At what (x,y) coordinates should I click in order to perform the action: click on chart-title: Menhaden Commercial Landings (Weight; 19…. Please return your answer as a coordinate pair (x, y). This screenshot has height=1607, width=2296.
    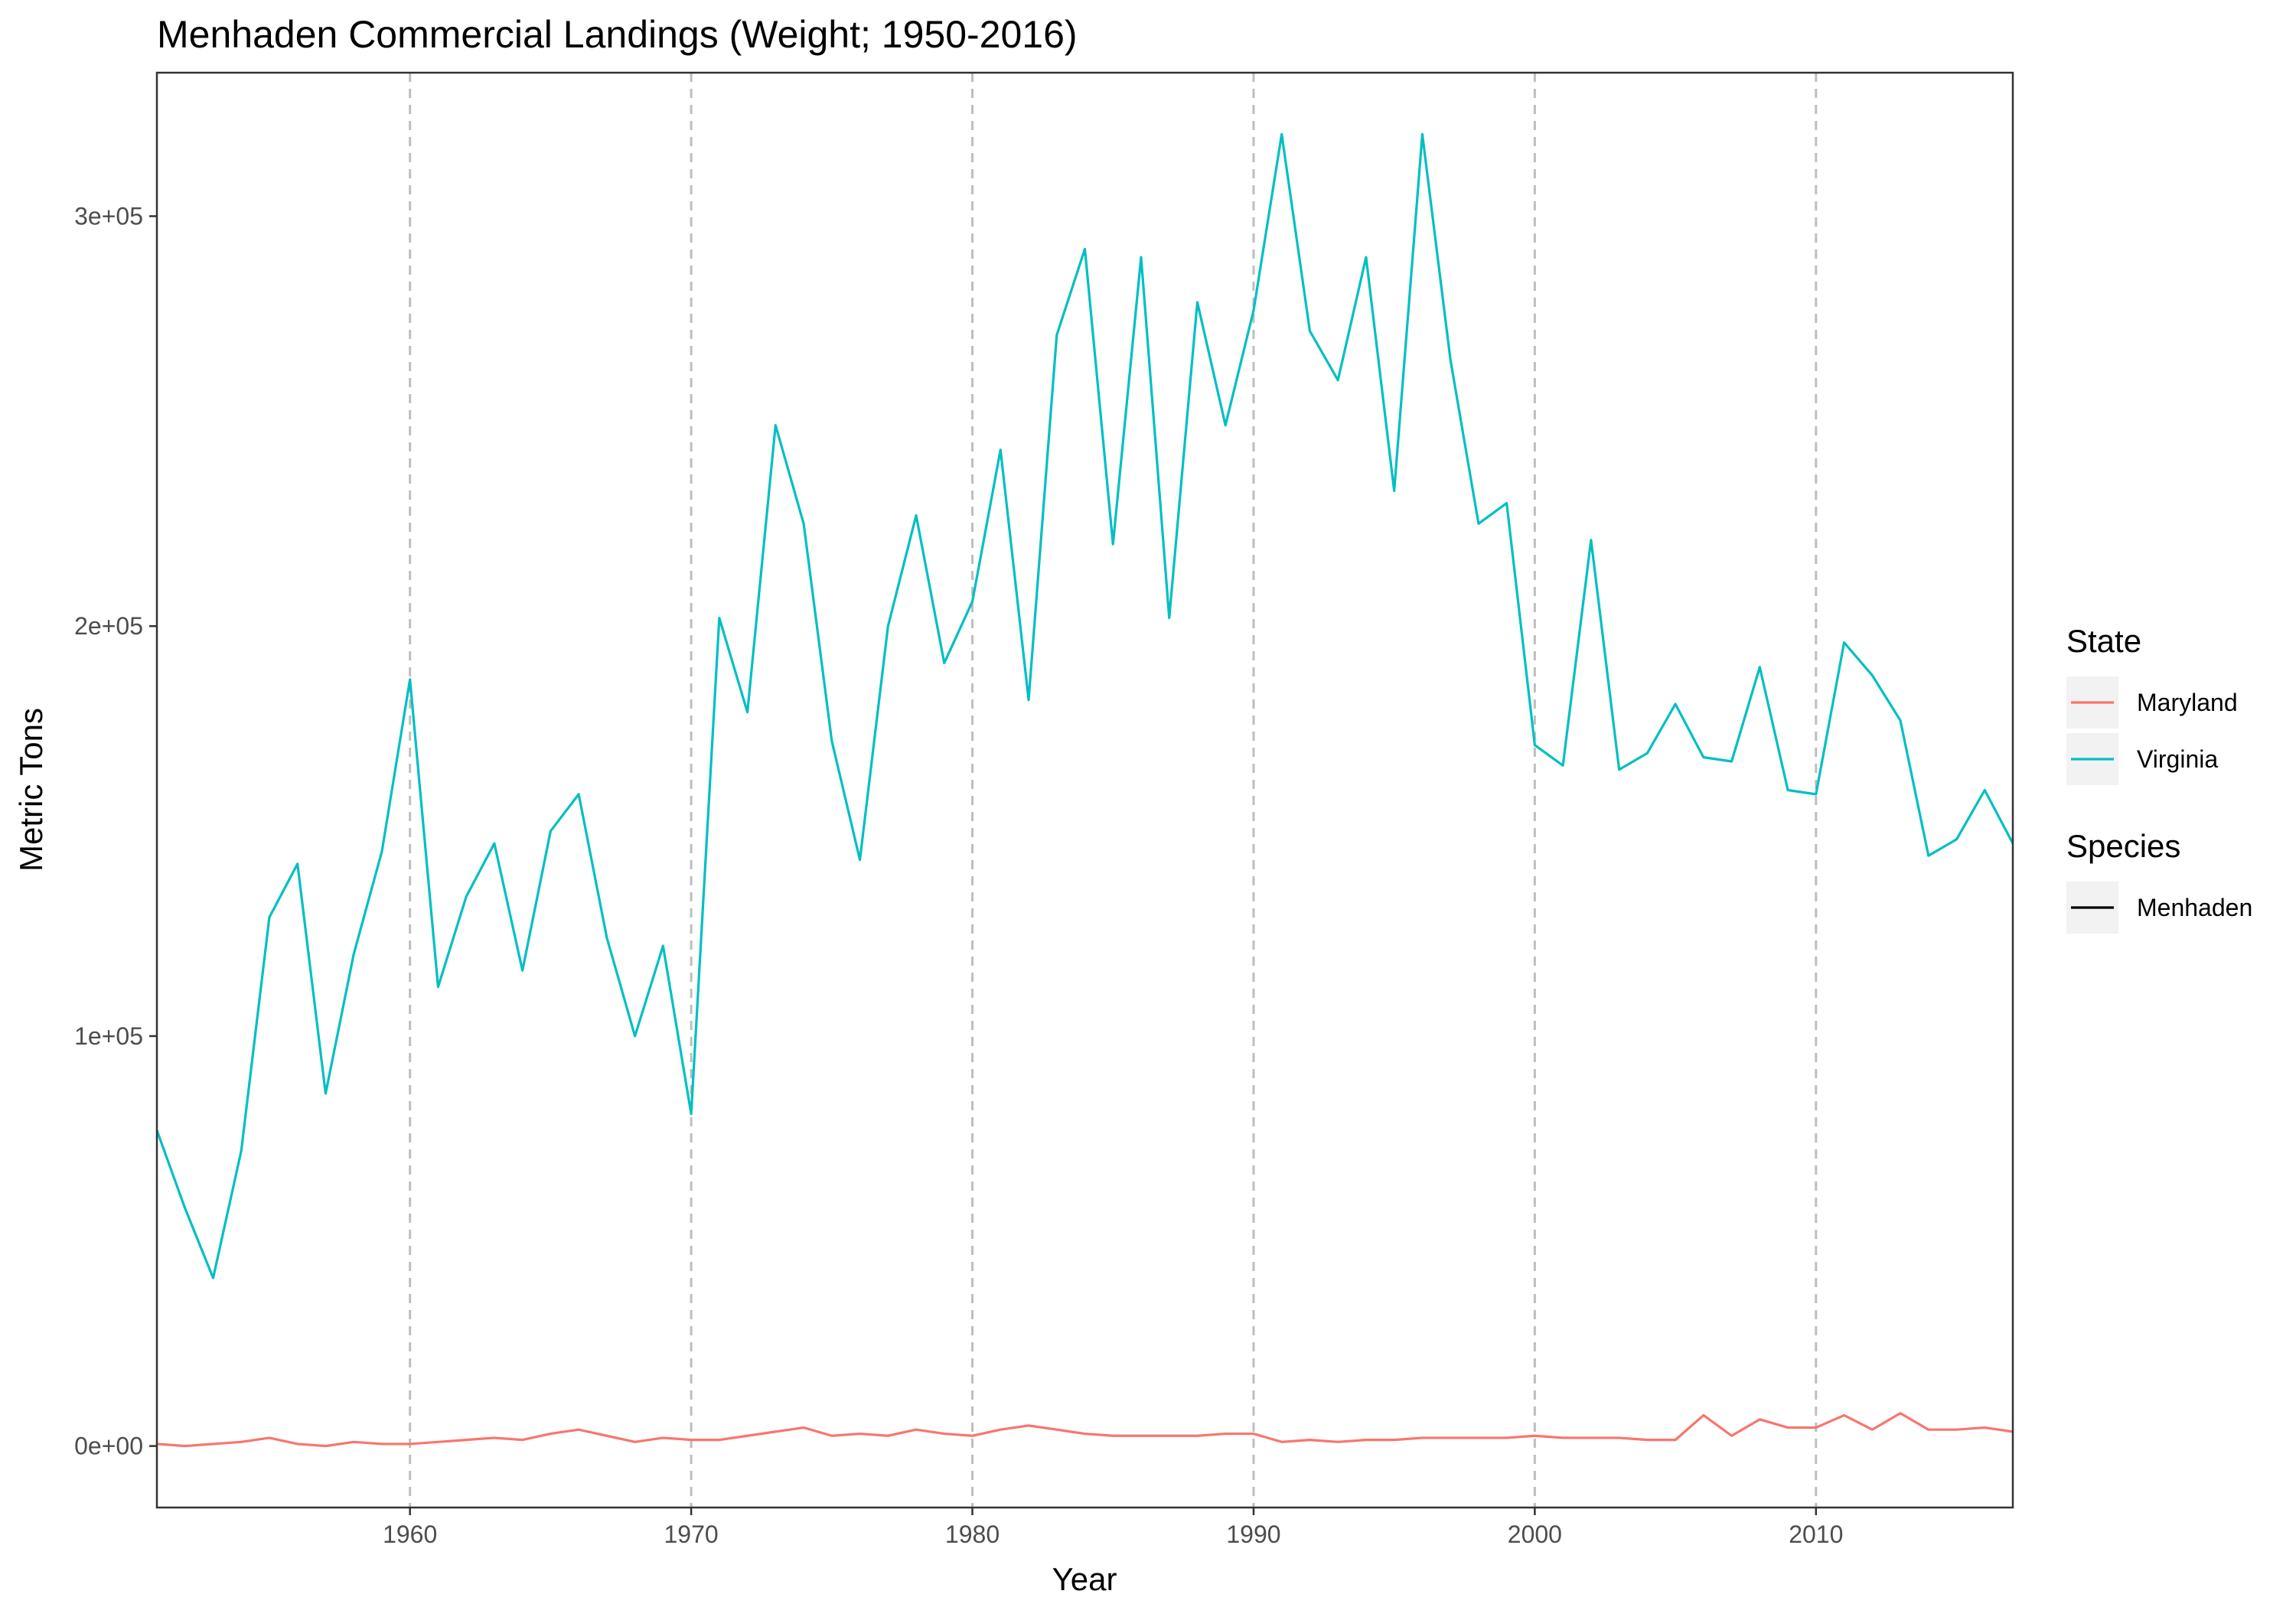
    Looking at the image, I should click on (617, 34).